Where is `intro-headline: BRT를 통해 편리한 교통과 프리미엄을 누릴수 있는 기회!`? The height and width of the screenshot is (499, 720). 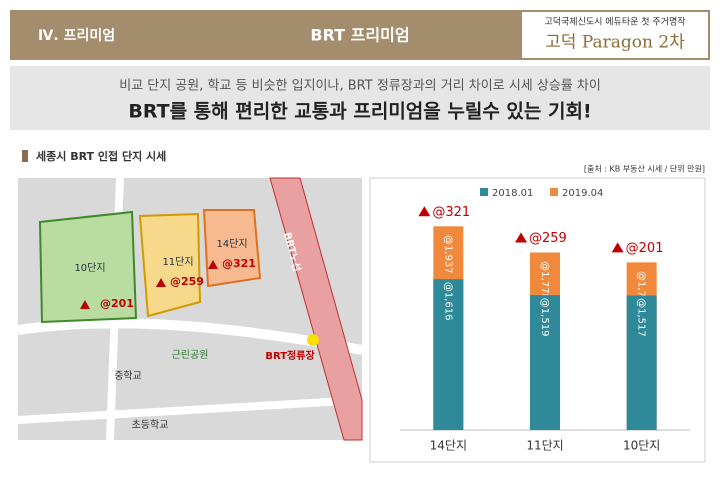 intro-headline: BRT를 통해 편리한 교통과 프리미엄을 누릴수 있는 기회! is located at coordinates (359, 112).